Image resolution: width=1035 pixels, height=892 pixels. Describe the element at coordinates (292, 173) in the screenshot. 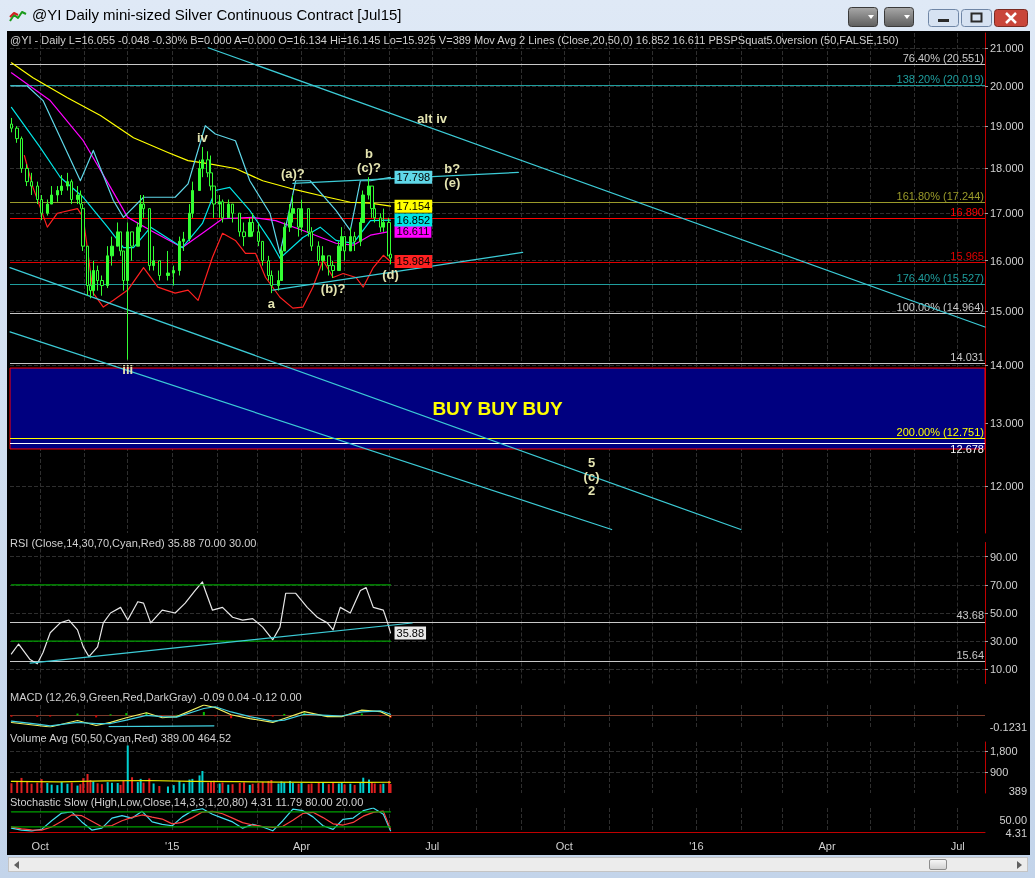

I see `annotation: (a)?` at that location.